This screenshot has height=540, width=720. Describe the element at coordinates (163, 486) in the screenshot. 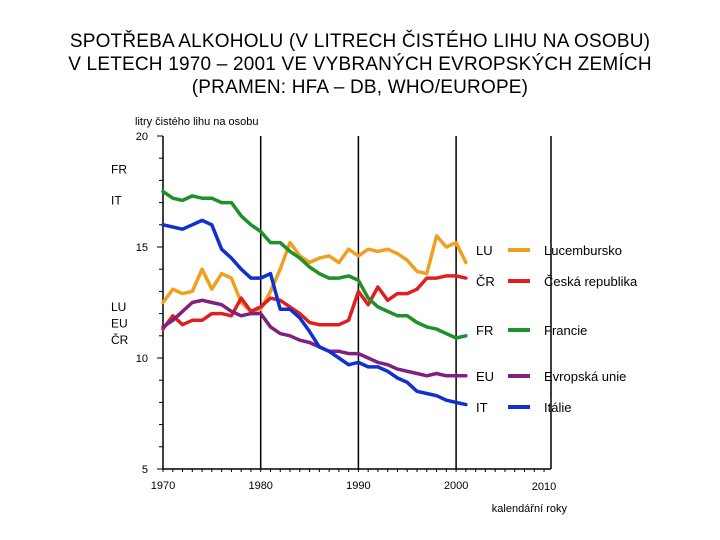

I see `x-tick-label: 1970` at that location.